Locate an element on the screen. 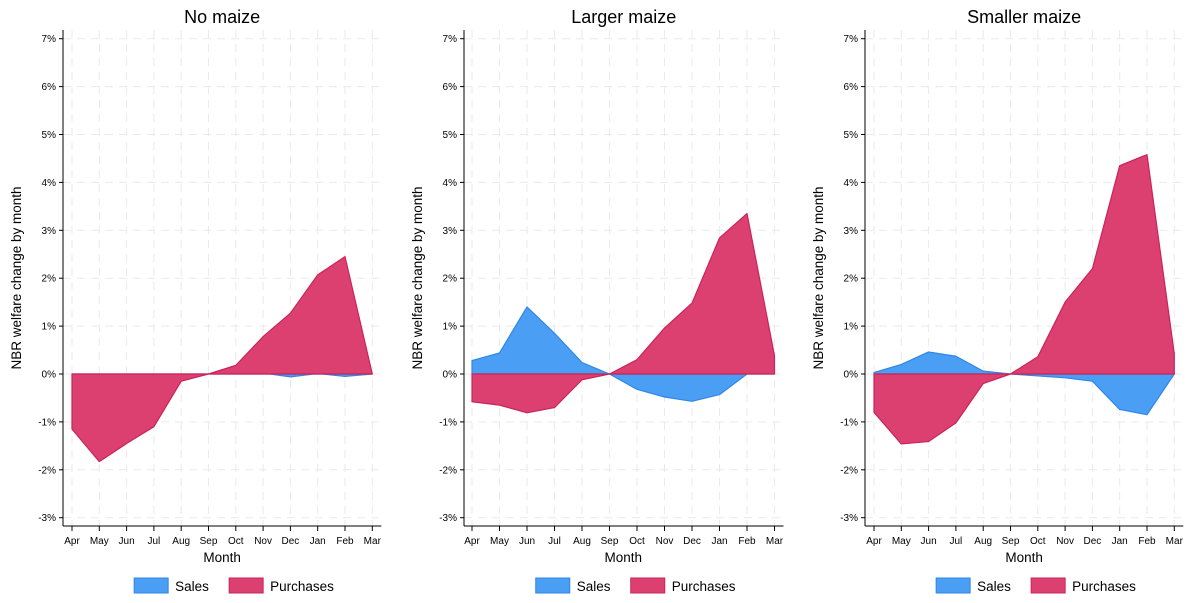 The height and width of the screenshot is (603, 1189). panel-title: Smaller maize is located at coordinates (1024, 17).